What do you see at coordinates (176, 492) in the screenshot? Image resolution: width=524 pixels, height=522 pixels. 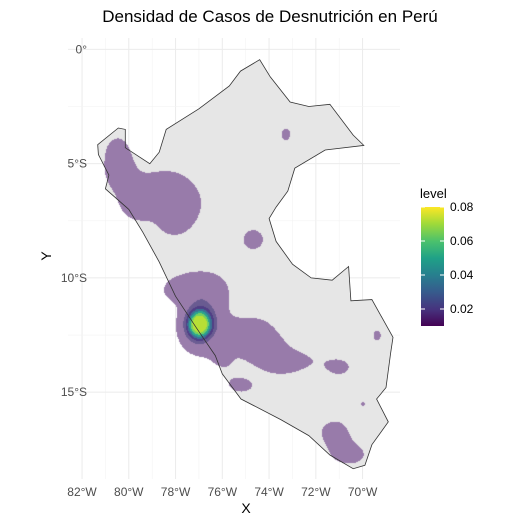 I see `x-tick-label: 78°W` at bounding box center [176, 492].